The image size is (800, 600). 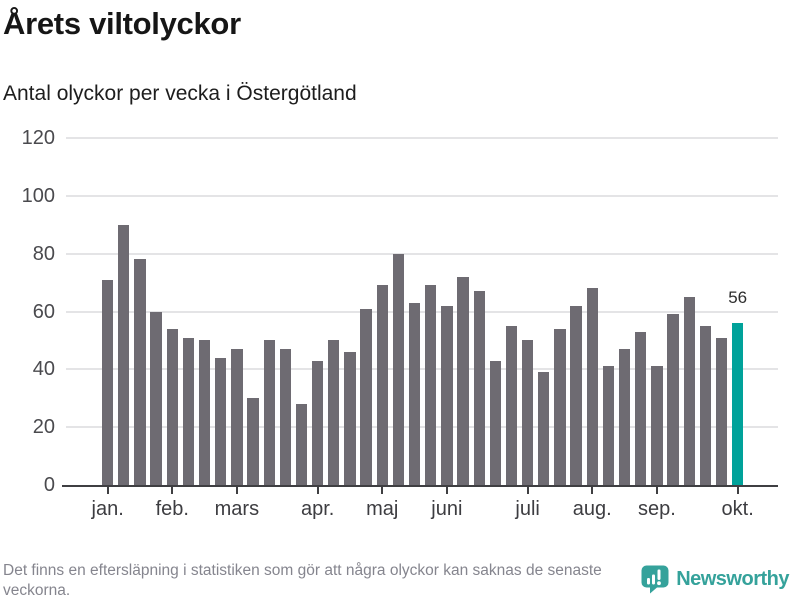 What do you see at coordinates (317, 509) in the screenshot?
I see `x-axis-tick-label: apr.` at bounding box center [317, 509].